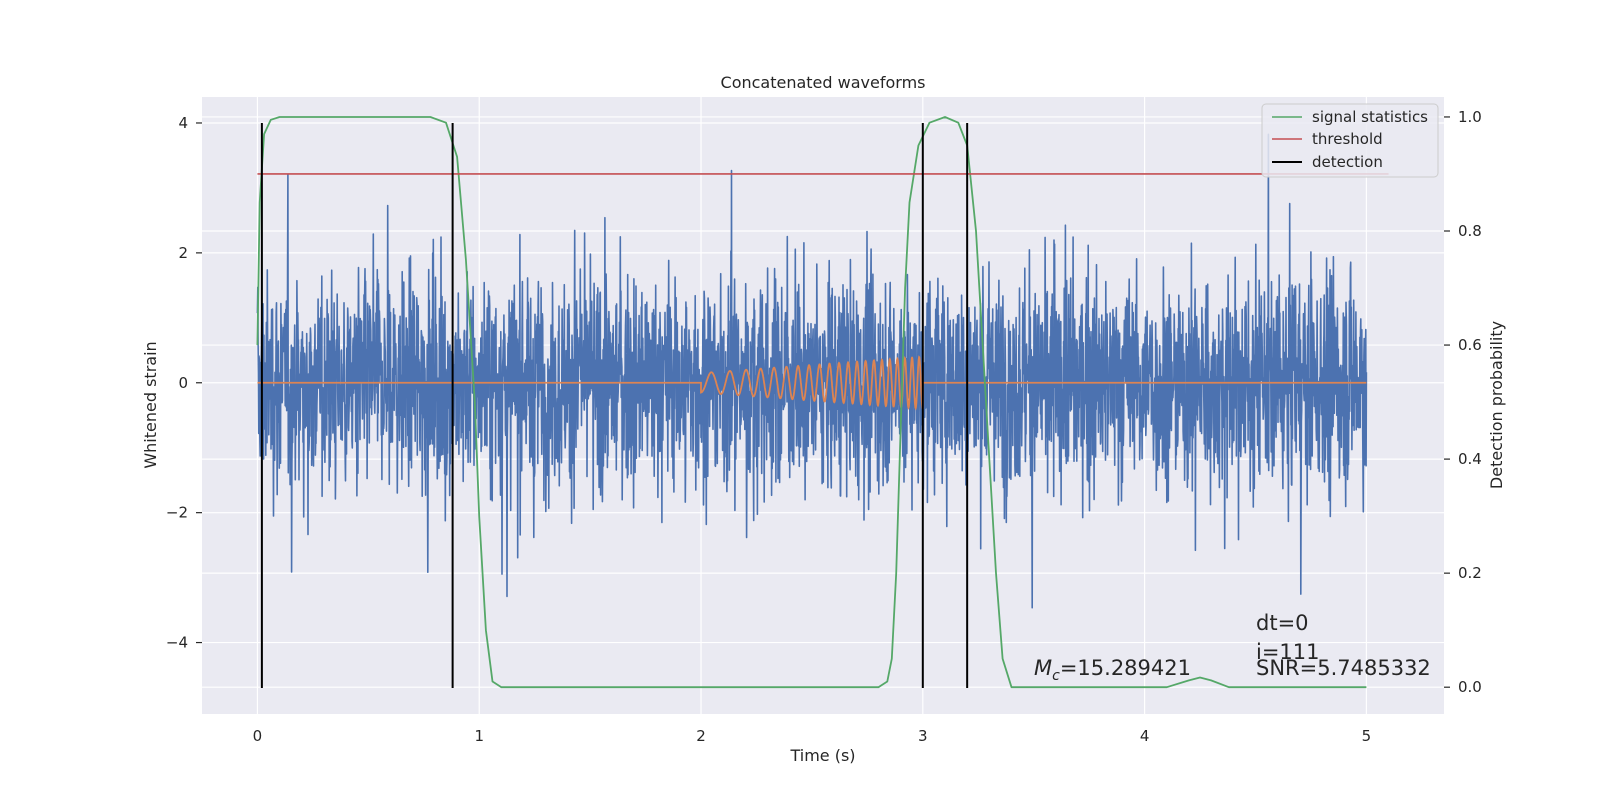 The image size is (1600, 800). What do you see at coordinates (258, 736) in the screenshot?
I see `x-tick-label: 0` at bounding box center [258, 736].